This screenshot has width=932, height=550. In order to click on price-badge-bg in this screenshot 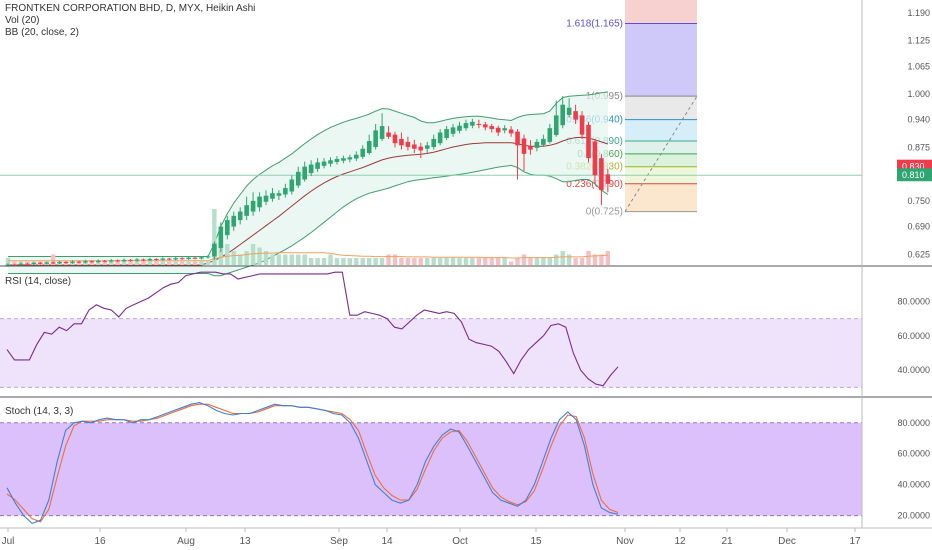, I will do `click(914, 175)`.